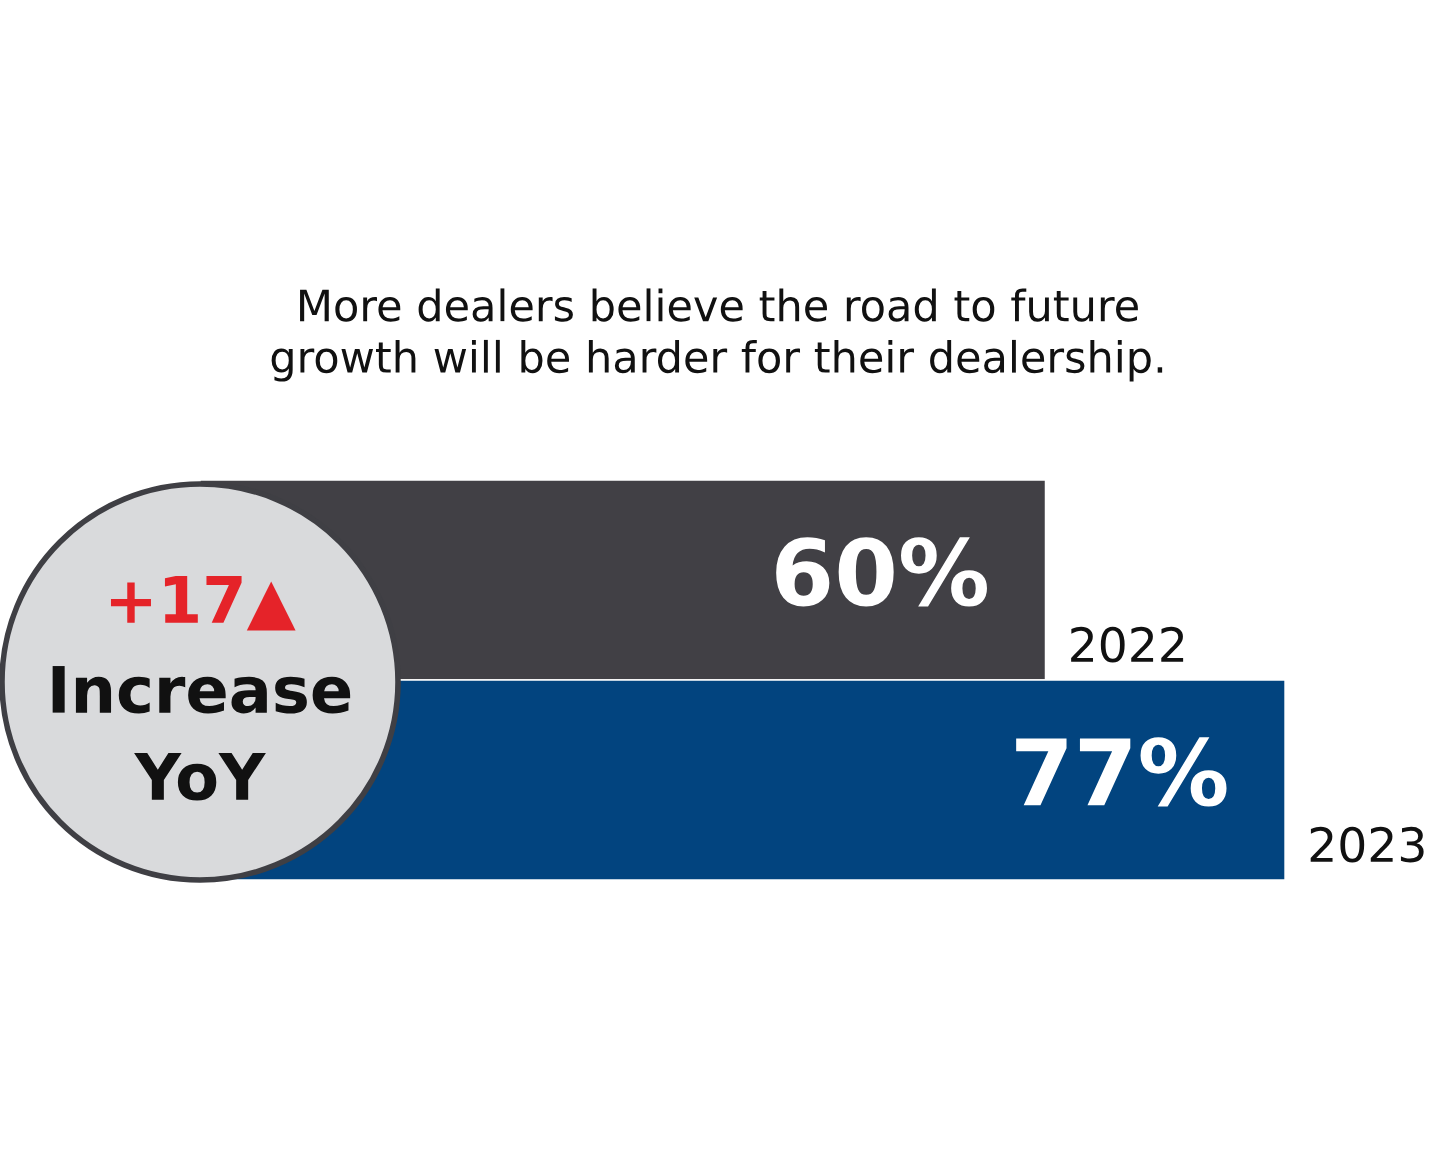  What do you see at coordinates (1367, 844) in the screenshot?
I see `y-tick-label: 2023` at bounding box center [1367, 844].